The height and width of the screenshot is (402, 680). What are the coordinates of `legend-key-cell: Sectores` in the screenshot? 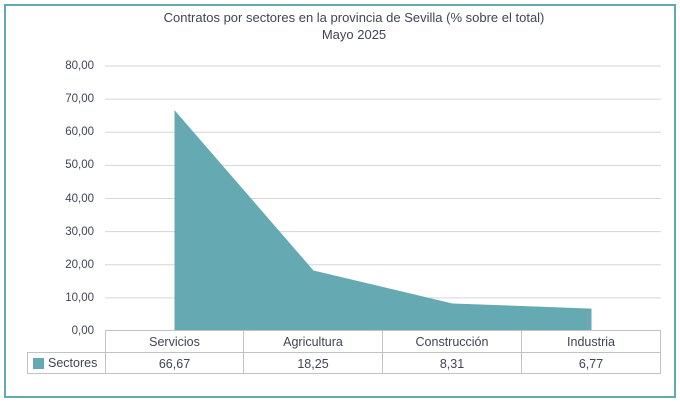 It's located at (66, 363).